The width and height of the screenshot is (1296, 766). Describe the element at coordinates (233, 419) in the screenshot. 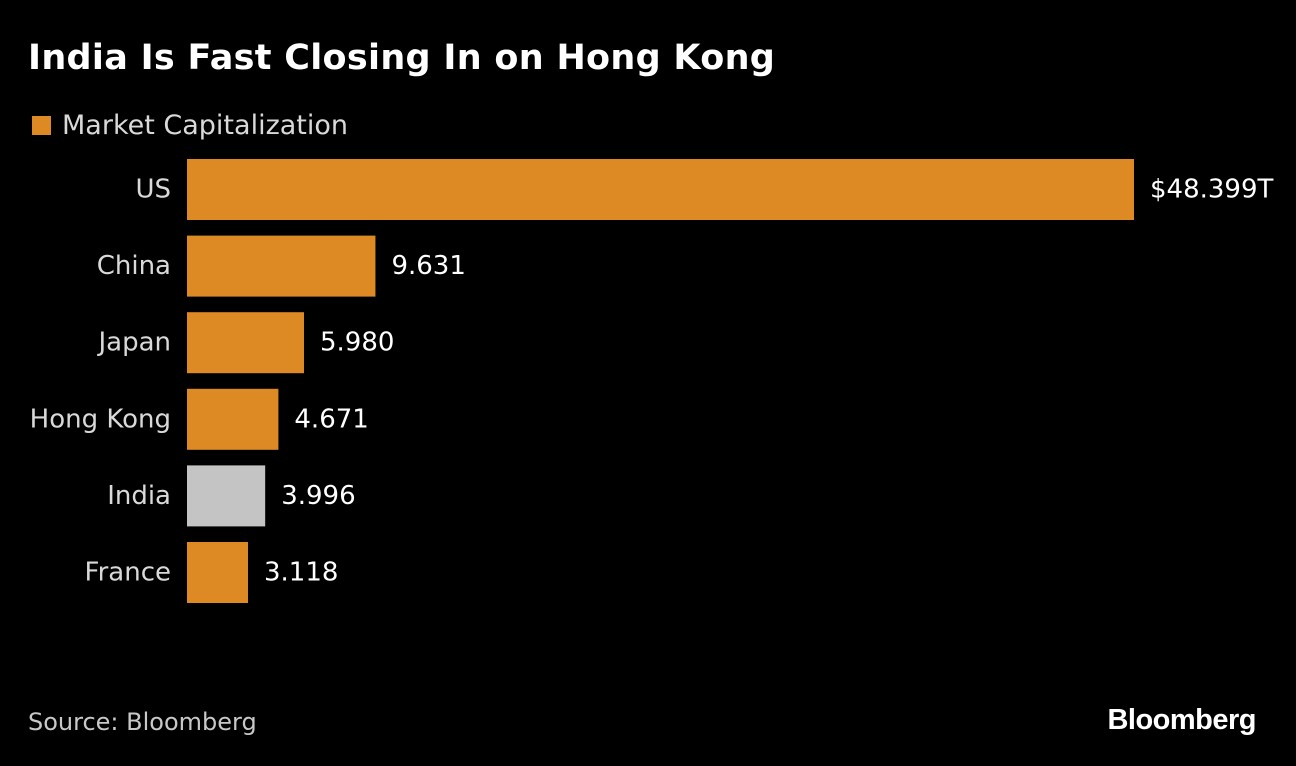

I see `bar-hong-kong` at that location.